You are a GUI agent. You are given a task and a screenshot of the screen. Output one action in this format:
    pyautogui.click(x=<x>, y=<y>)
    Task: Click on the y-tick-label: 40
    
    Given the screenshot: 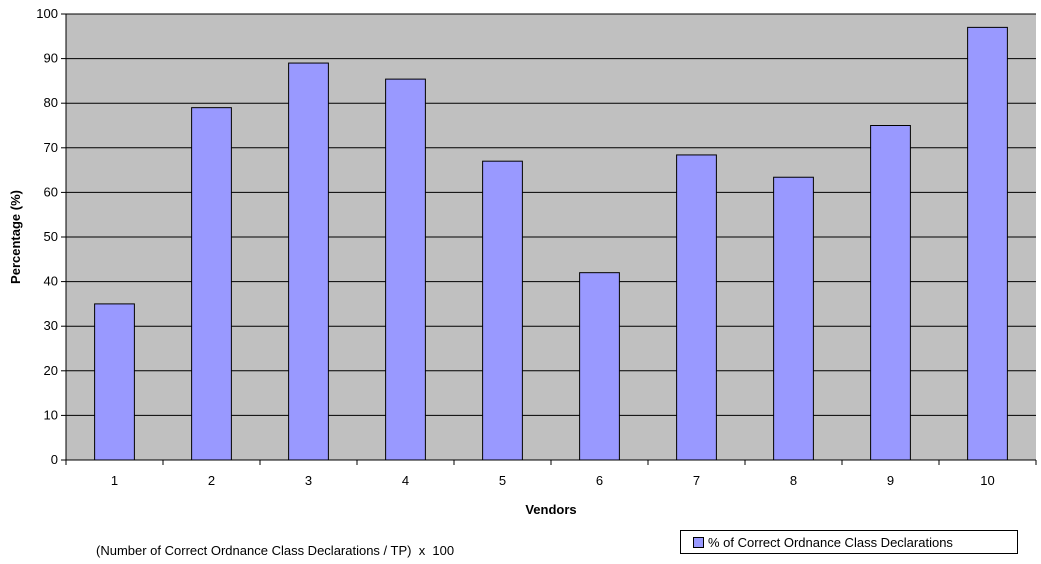 What is the action you would take?
    pyautogui.click(x=51, y=281)
    